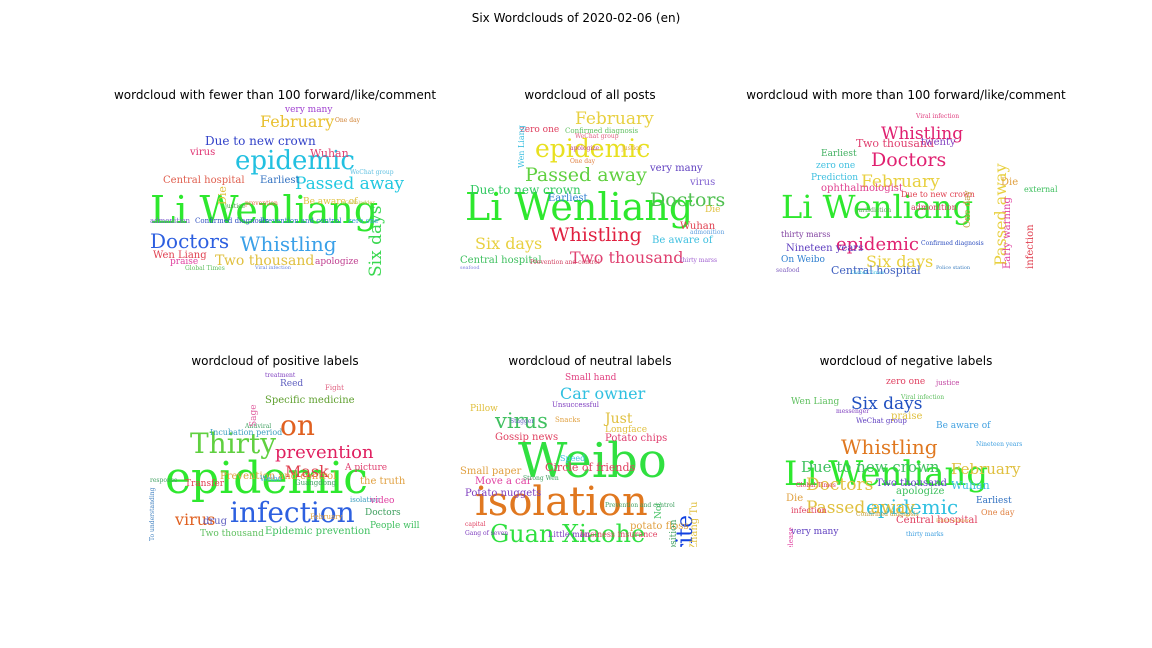 This screenshot has height=648, width=1152. What do you see at coordinates (271, 479) in the screenshot?
I see `wordcloud-word: Weibo` at bounding box center [271, 479].